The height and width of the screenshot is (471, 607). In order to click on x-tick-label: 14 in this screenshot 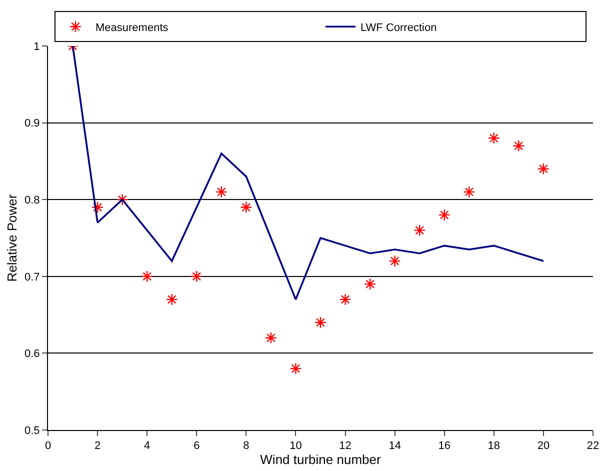, I will do `click(394, 446)`.